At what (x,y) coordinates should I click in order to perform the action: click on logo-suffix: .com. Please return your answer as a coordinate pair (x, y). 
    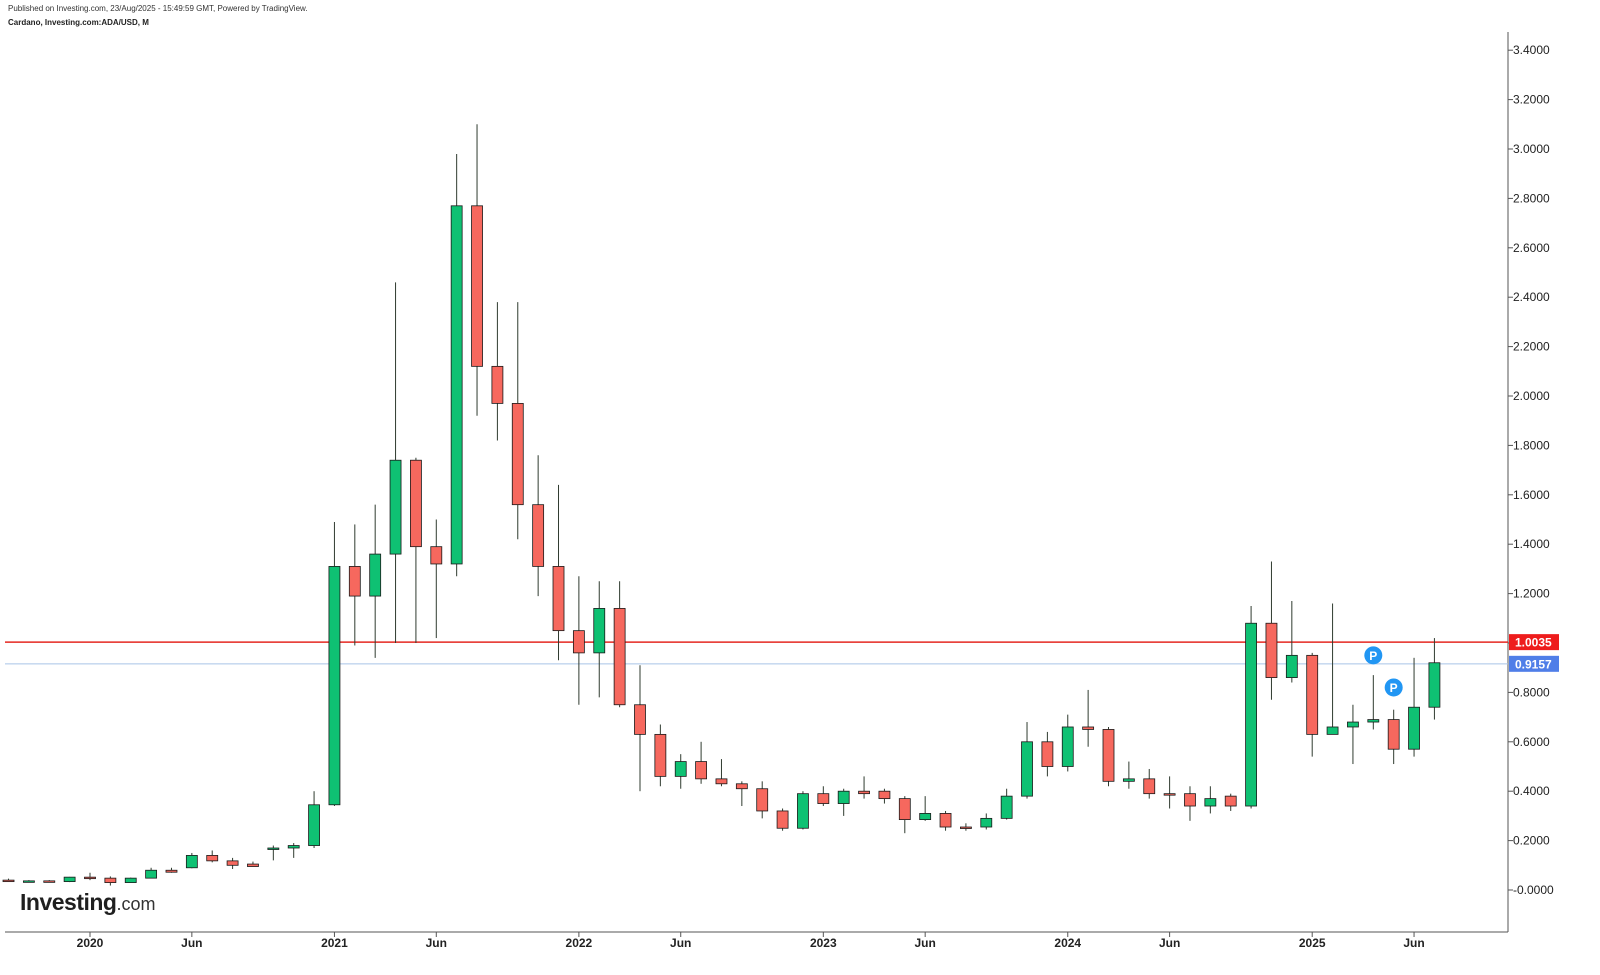
    Looking at the image, I should click on (136, 904).